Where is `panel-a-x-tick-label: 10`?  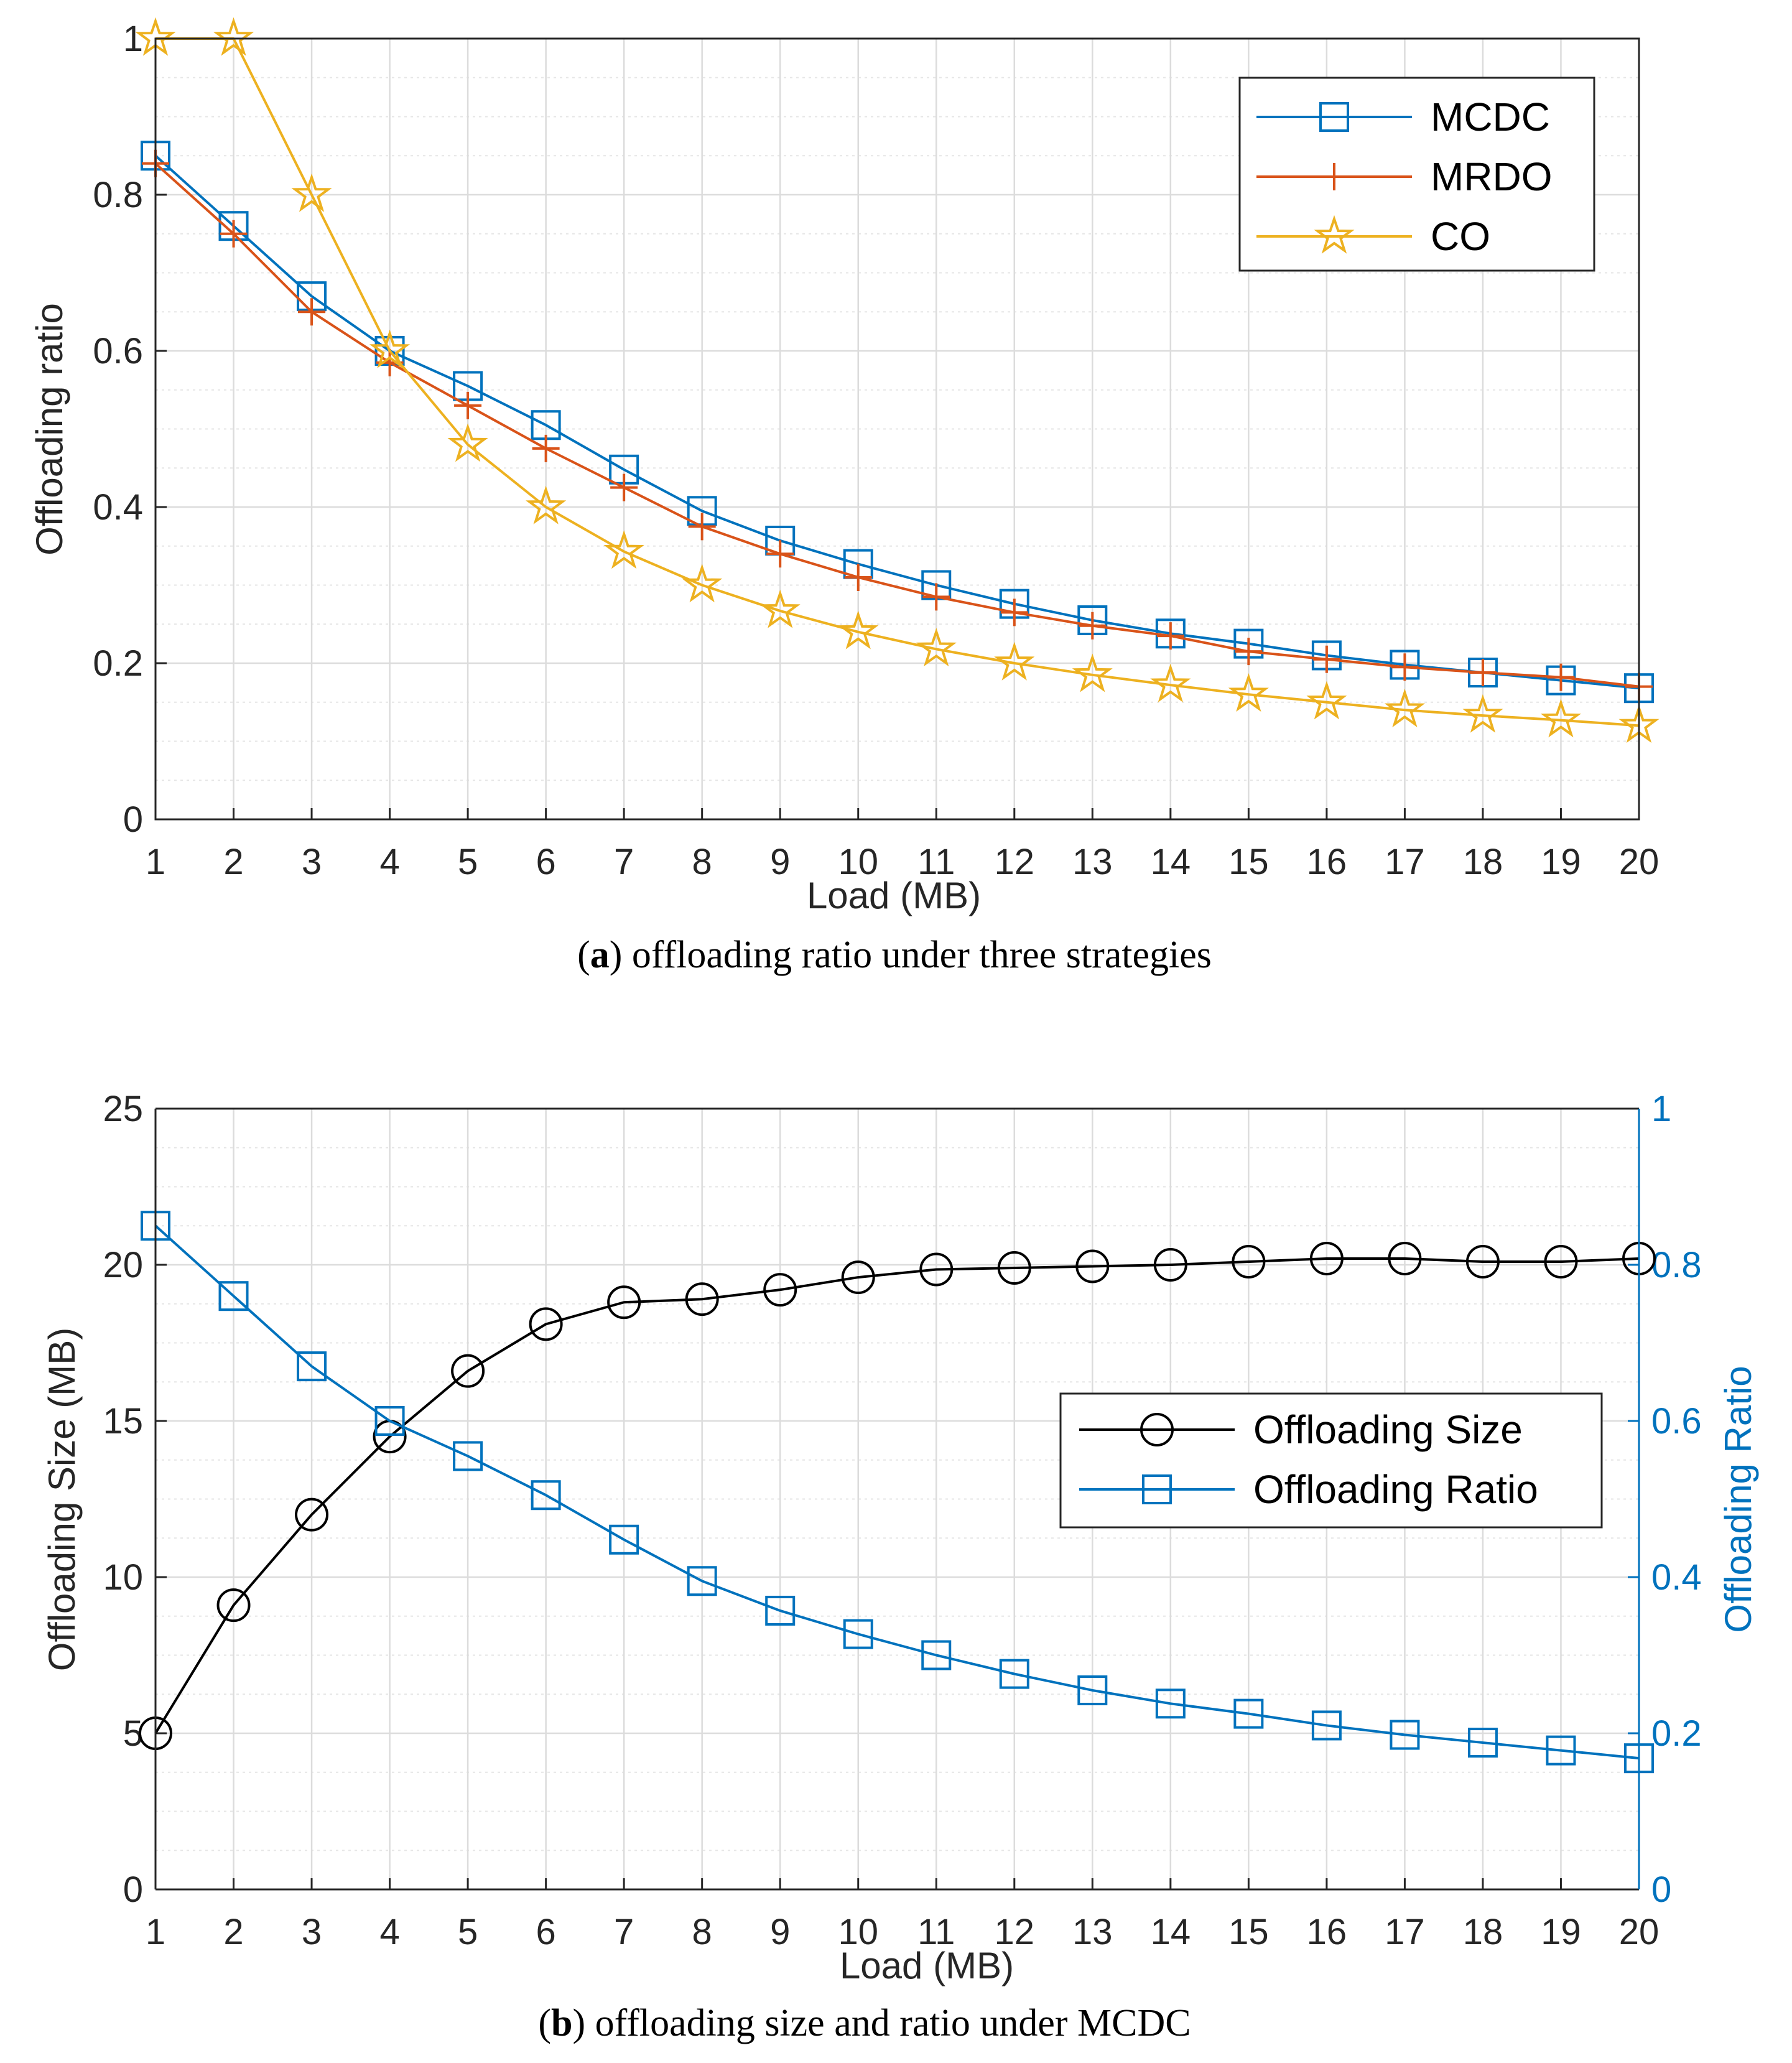 panel-a-x-tick-label: 10 is located at coordinates (858, 862).